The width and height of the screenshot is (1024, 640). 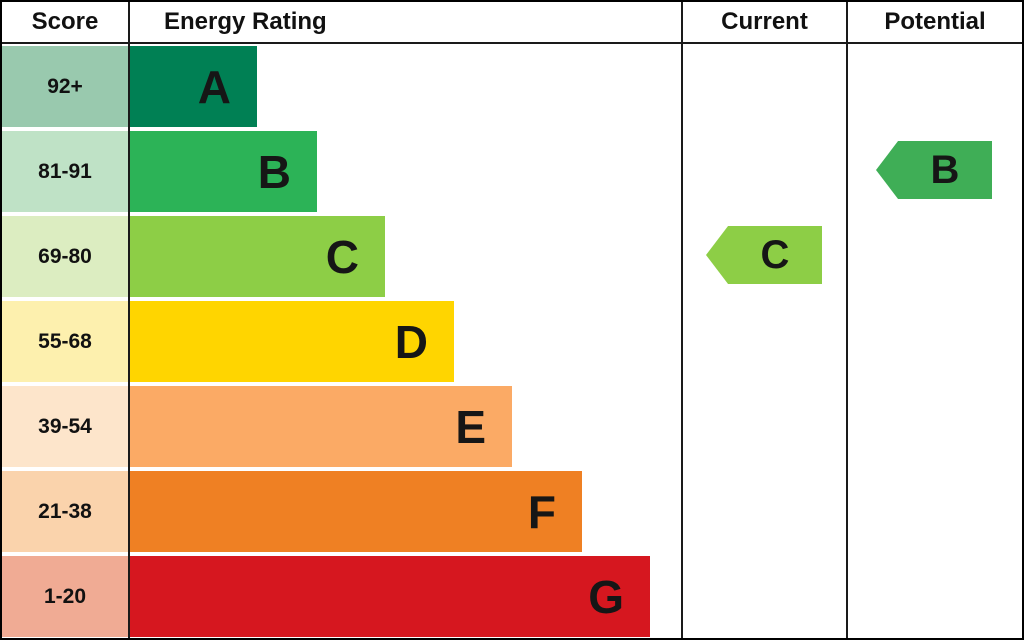 I want to click on divider-current-potential, so click(x=847, y=320).